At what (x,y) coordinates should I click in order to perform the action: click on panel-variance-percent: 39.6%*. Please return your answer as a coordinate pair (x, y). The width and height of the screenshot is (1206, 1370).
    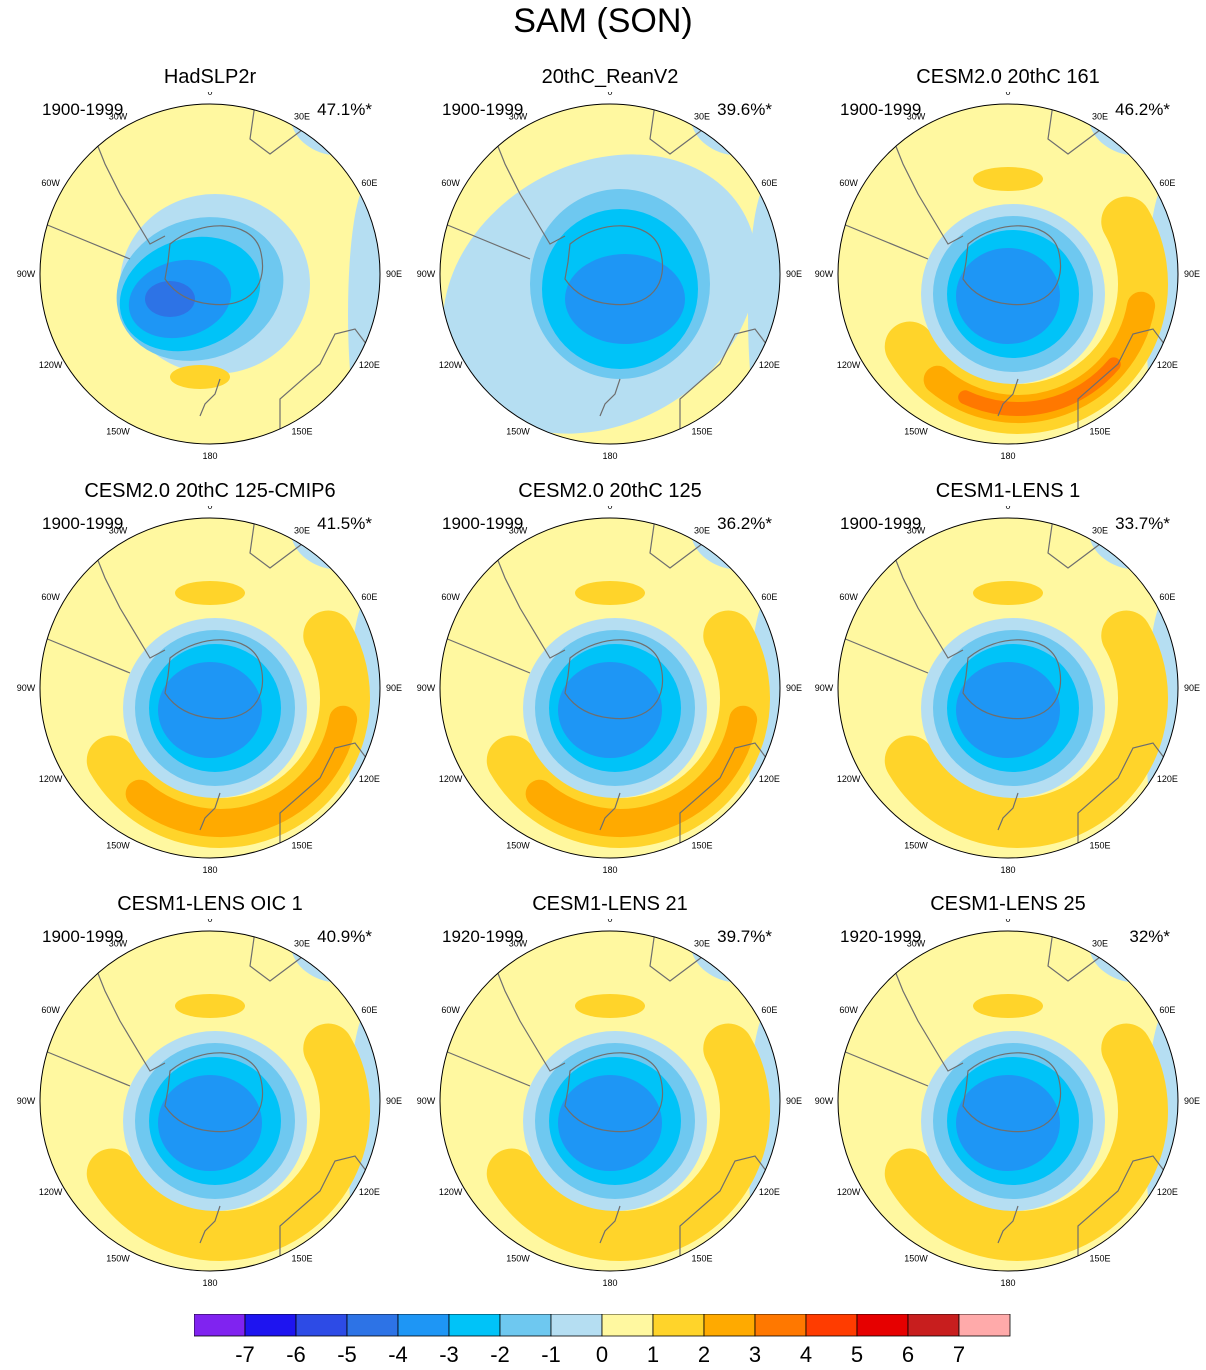
    Looking at the image, I should click on (744, 109).